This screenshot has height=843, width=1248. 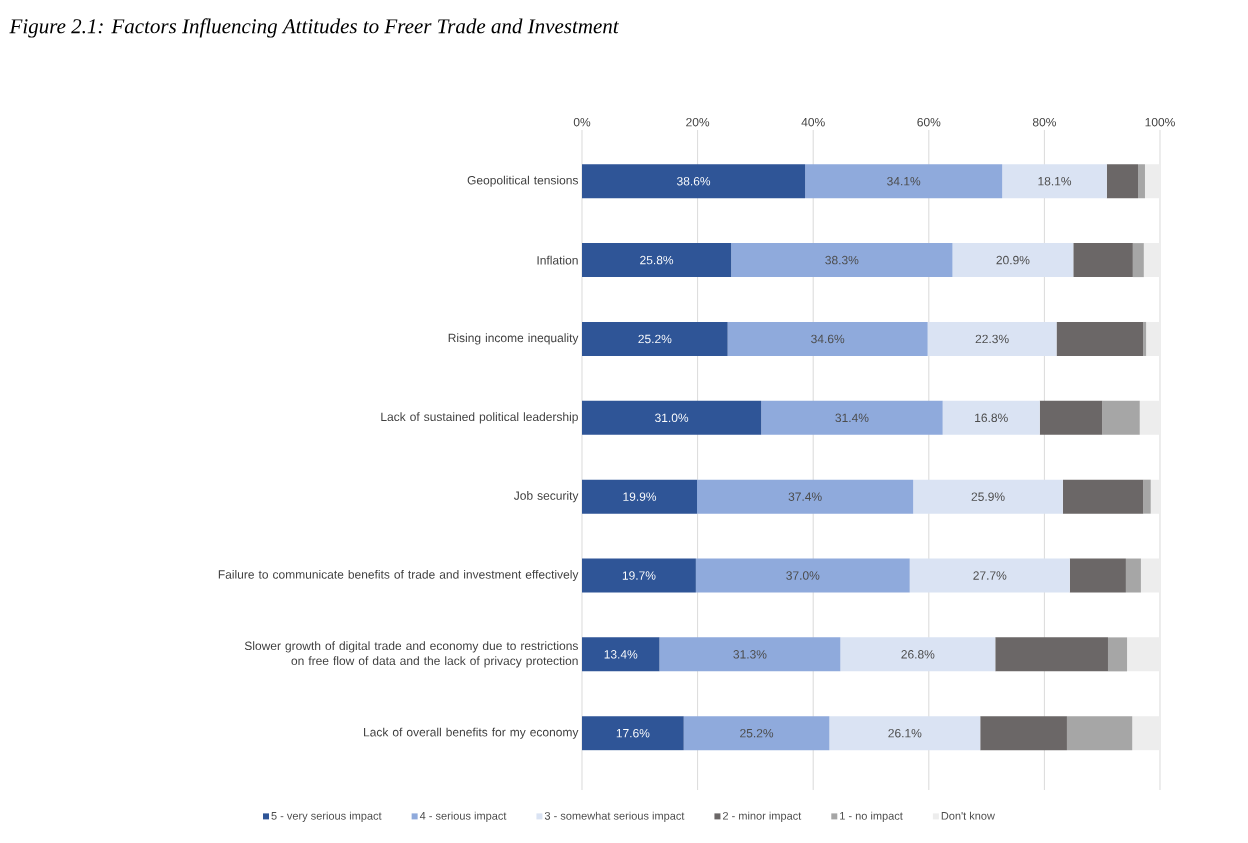 I want to click on y-tick-label: Slower growth of digital trade and economy due to restrictions on free flow of data and the lack of privacy protection, so click(x=411, y=654).